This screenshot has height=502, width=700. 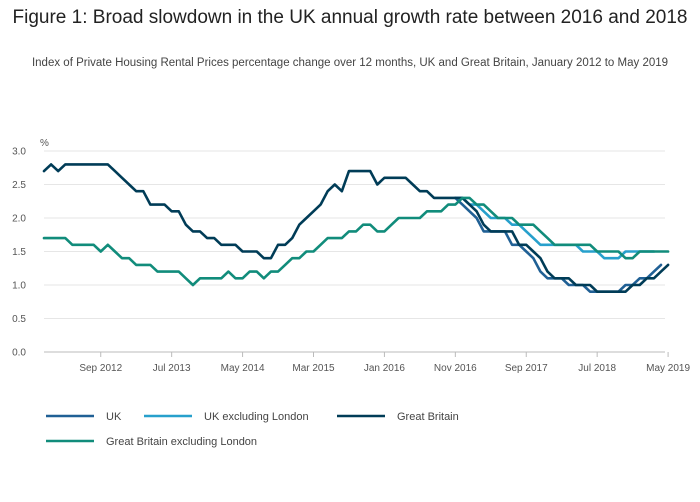 What do you see at coordinates (455, 368) in the screenshot?
I see `x-tick-label: Nov 2016` at bounding box center [455, 368].